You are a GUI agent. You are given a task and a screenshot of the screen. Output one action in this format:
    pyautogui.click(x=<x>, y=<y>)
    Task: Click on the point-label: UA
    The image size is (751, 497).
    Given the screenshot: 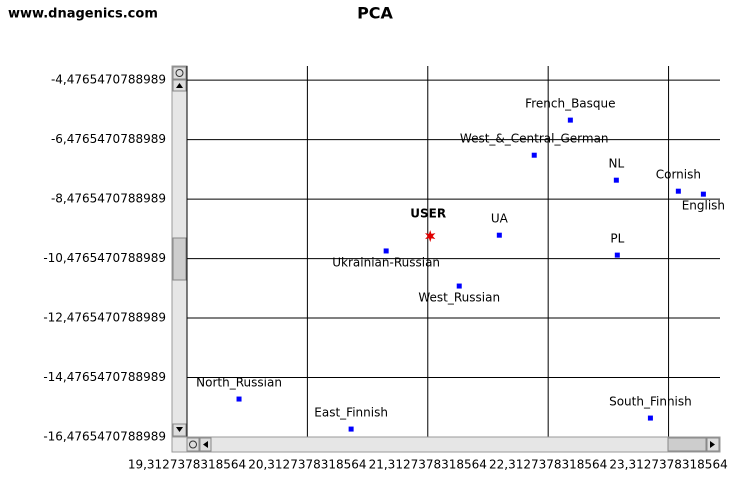 What is the action you would take?
    pyautogui.click(x=500, y=219)
    